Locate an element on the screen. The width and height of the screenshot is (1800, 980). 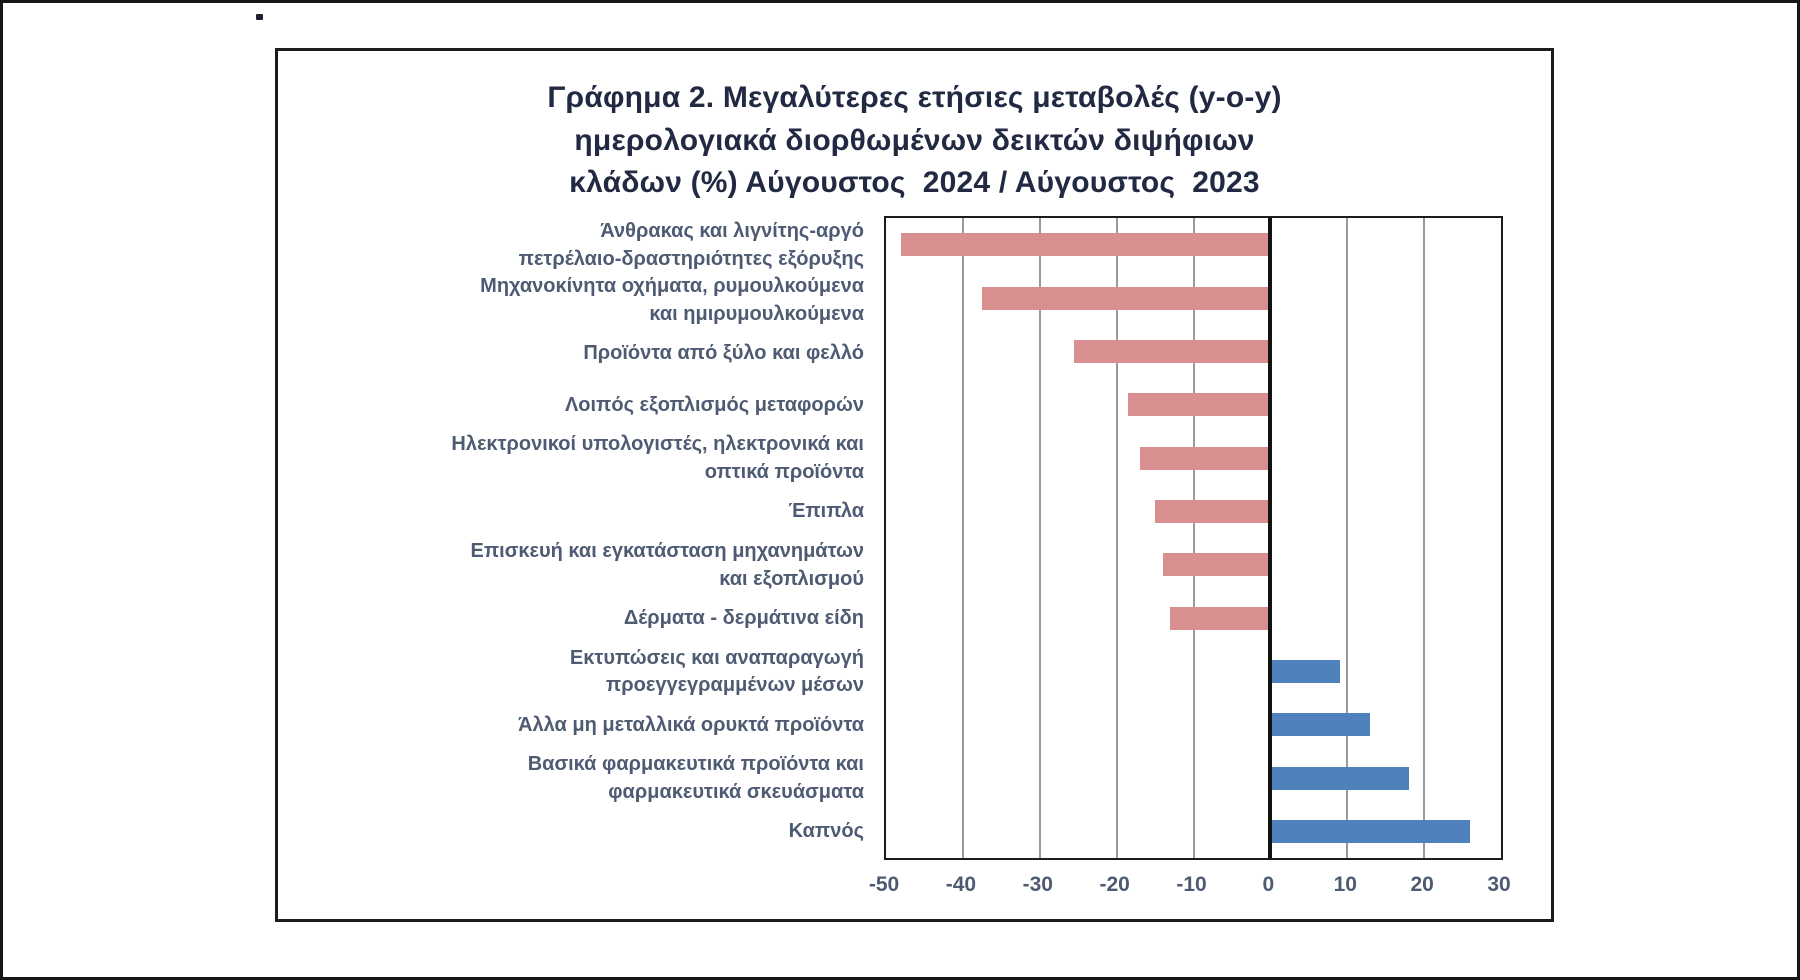
stray-mark is located at coordinates (259, 17).